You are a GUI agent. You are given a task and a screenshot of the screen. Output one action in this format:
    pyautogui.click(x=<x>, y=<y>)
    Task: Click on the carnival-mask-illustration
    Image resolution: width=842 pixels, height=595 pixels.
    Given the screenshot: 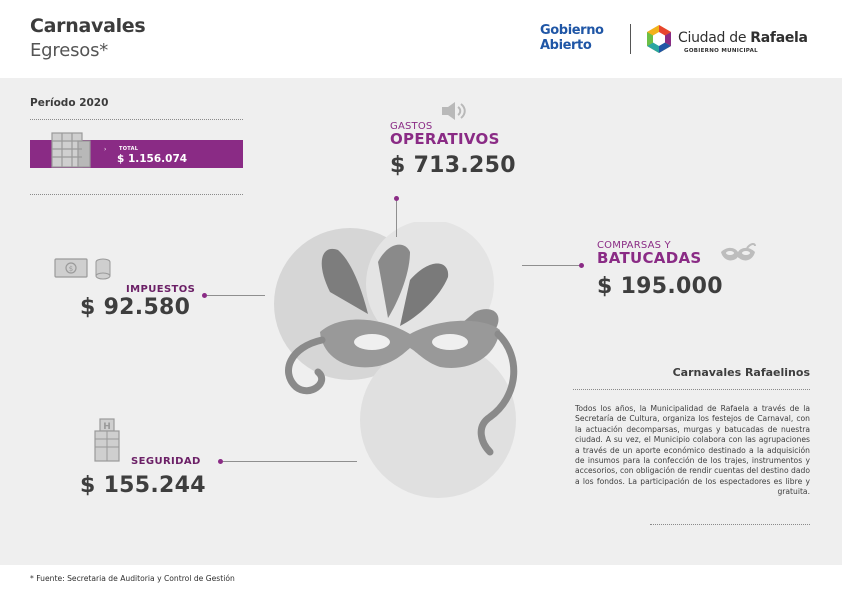 What is the action you would take?
    pyautogui.click(x=396, y=360)
    